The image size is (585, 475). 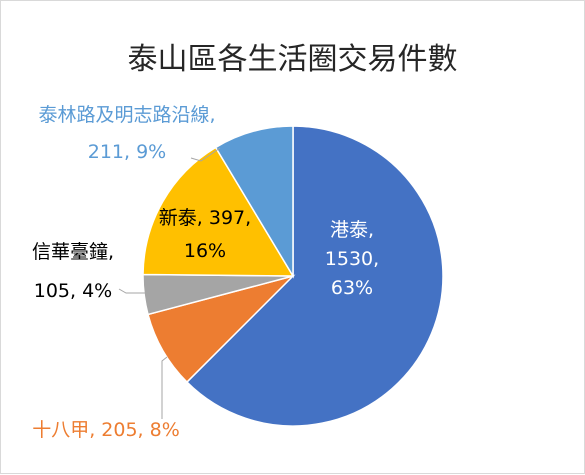 What do you see at coordinates (127, 152) in the screenshot?
I see `data-label-5-line-2: 211, 9%` at bounding box center [127, 152].